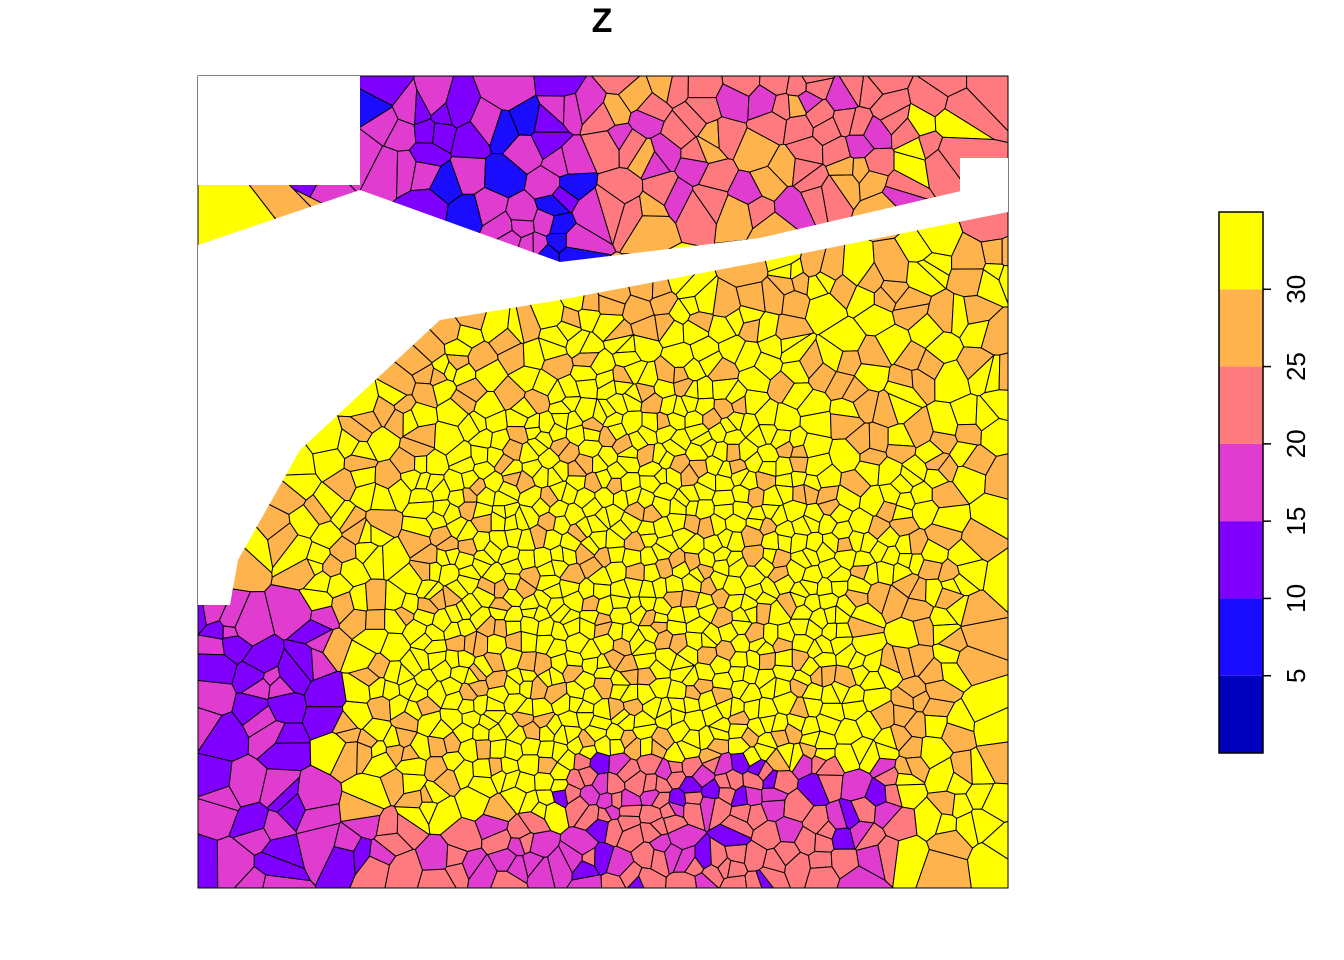 Image resolution: width=1344 pixels, height=960 pixels. What do you see at coordinates (1296, 598) in the screenshot?
I see `legend-tick-label: 10` at bounding box center [1296, 598].